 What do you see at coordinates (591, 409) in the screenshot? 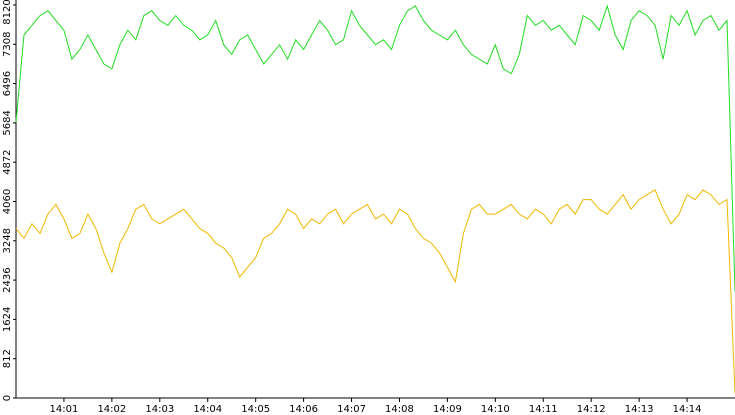
I see `x-tick-label: 14:12` at bounding box center [591, 409].